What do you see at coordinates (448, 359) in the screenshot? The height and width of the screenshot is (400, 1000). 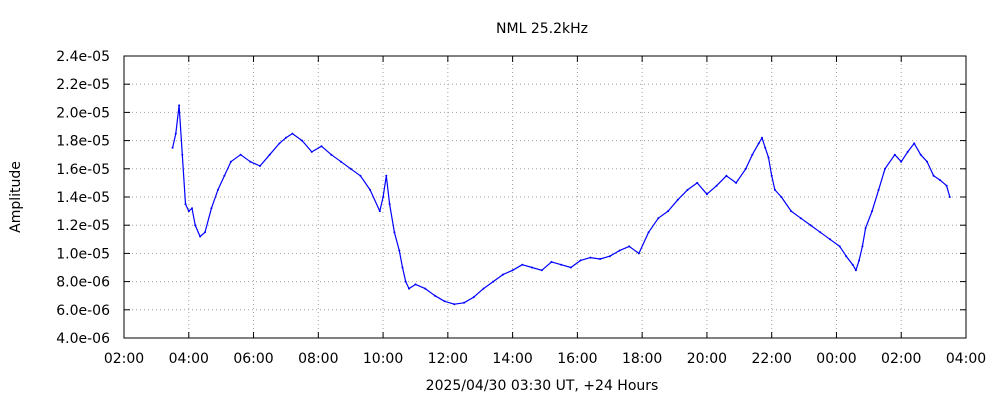 I see `x-tick-label: 12:00` at bounding box center [448, 359].